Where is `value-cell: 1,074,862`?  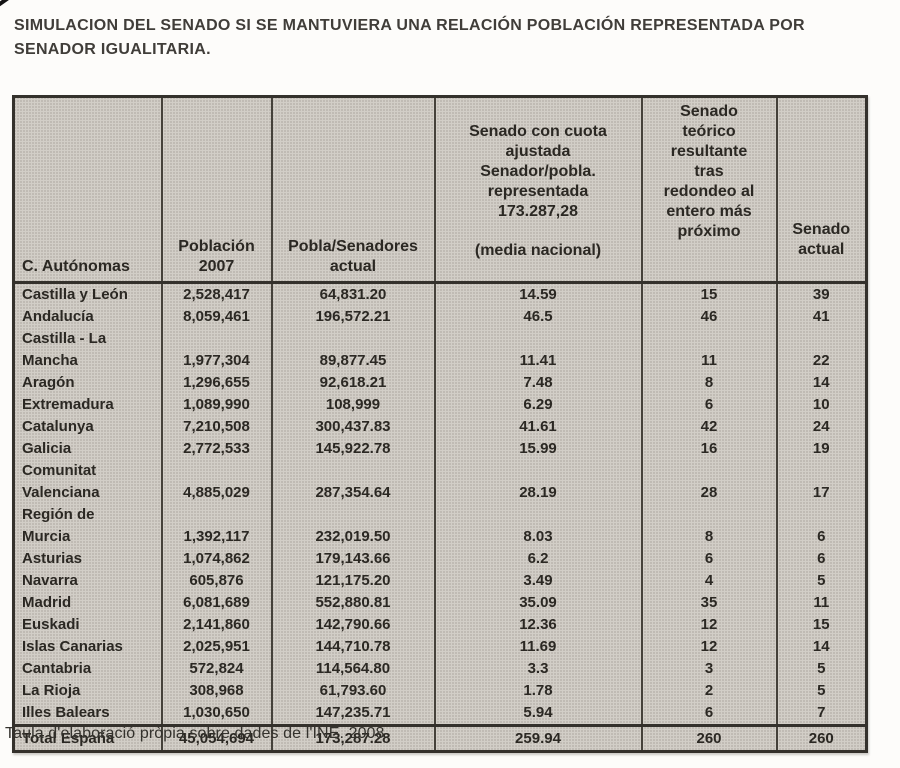
value-cell: 1,074,862 is located at coordinates (216, 559).